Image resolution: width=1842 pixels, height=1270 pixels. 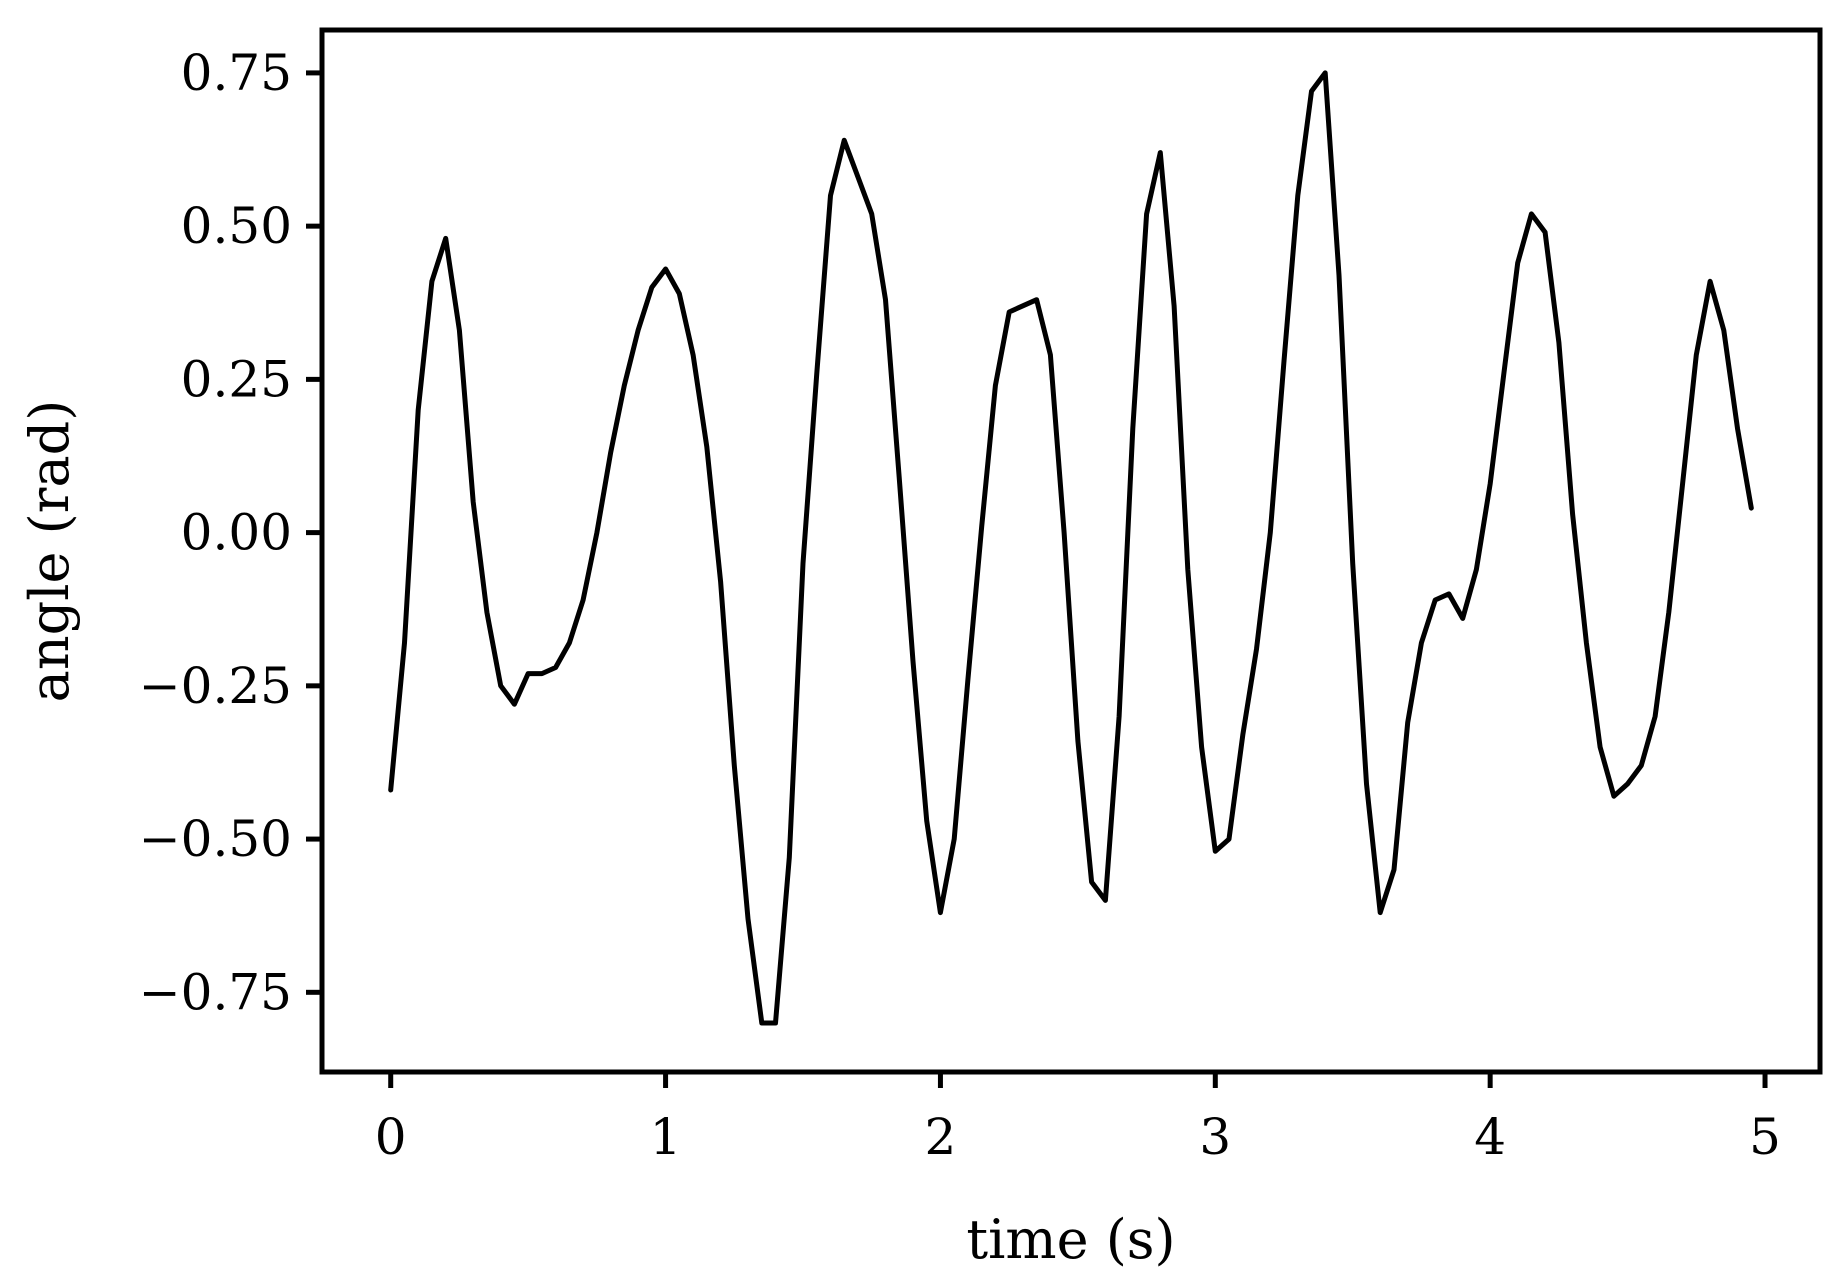 I want to click on x-tick-label: 3, so click(x=1215, y=1137).